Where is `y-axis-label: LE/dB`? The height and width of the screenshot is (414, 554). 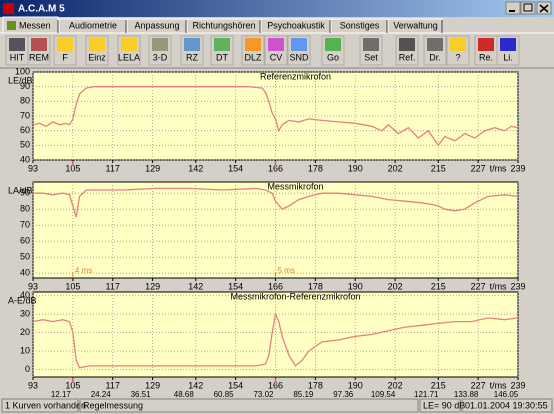
y-axis-label: LE/dB is located at coordinates (20, 80).